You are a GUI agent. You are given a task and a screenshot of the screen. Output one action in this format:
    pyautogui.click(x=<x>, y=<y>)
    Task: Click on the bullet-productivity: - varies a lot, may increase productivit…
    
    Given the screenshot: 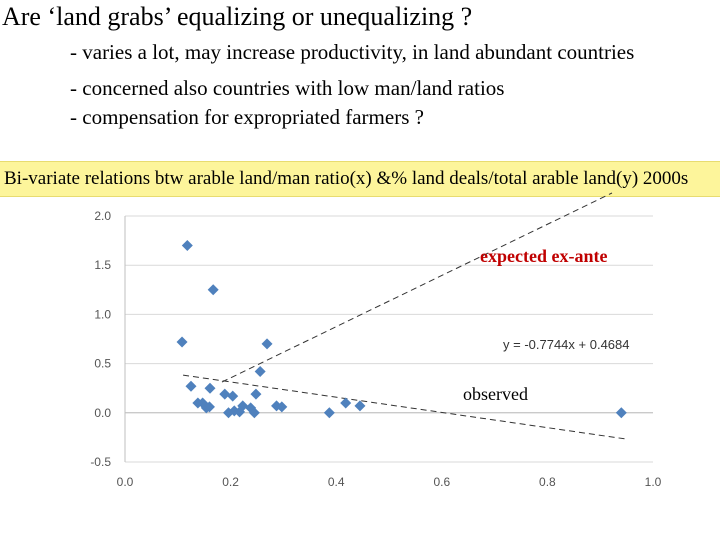 What is the action you would take?
    pyautogui.click(x=352, y=52)
    